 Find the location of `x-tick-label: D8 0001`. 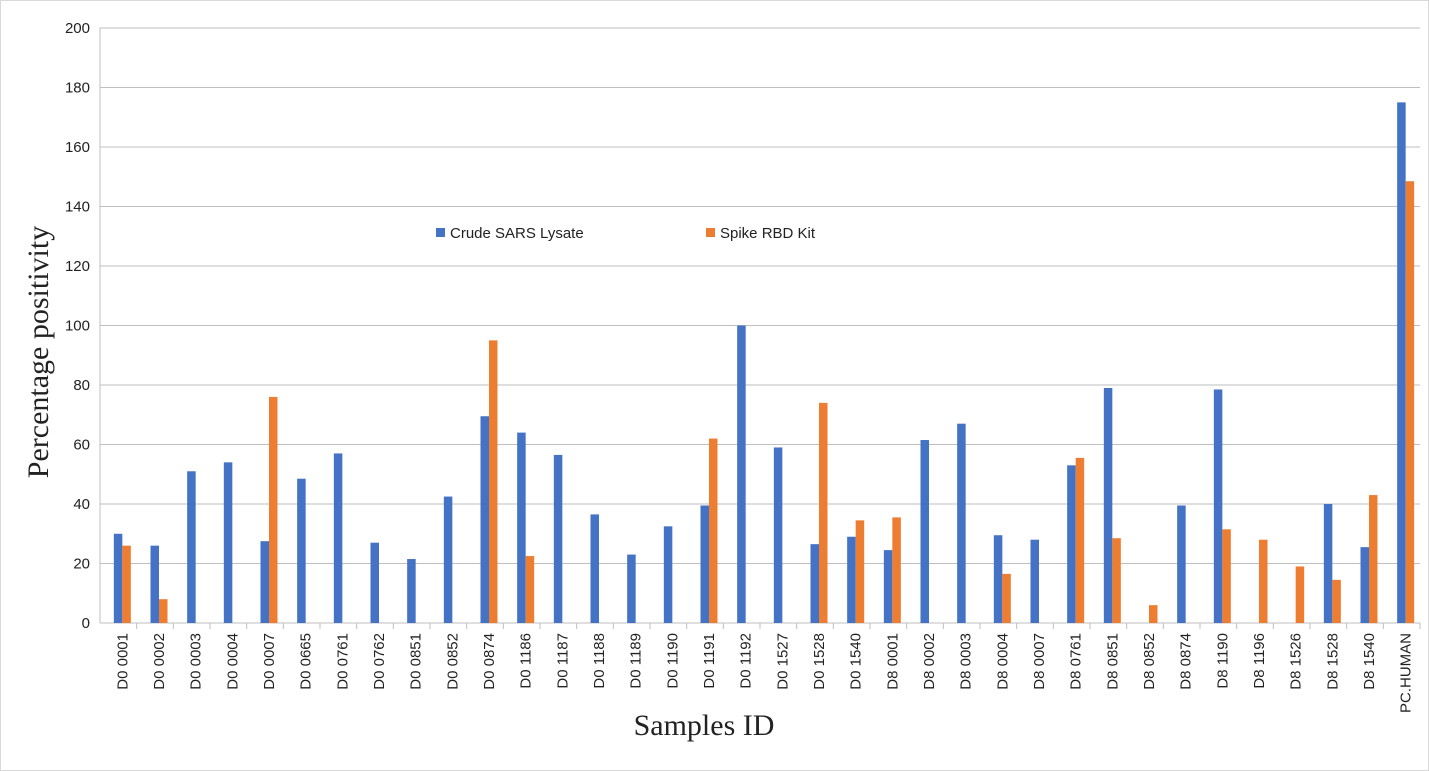

x-tick-label: D8 0001 is located at coordinates (892, 661).